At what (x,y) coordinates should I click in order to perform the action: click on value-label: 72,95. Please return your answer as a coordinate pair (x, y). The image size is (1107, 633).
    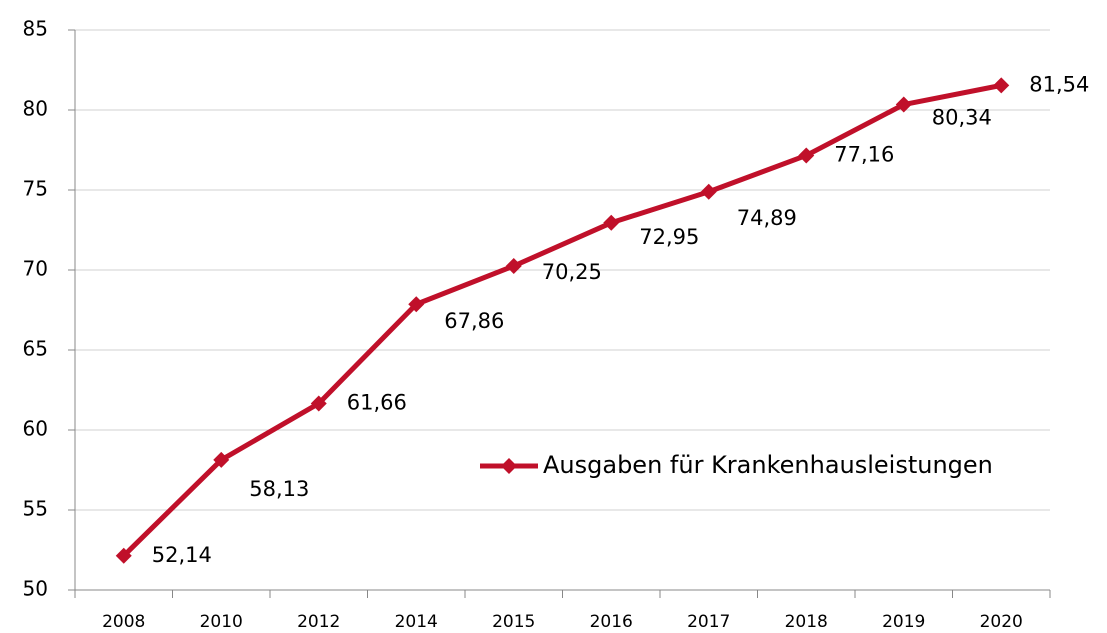
    Looking at the image, I should click on (669, 237).